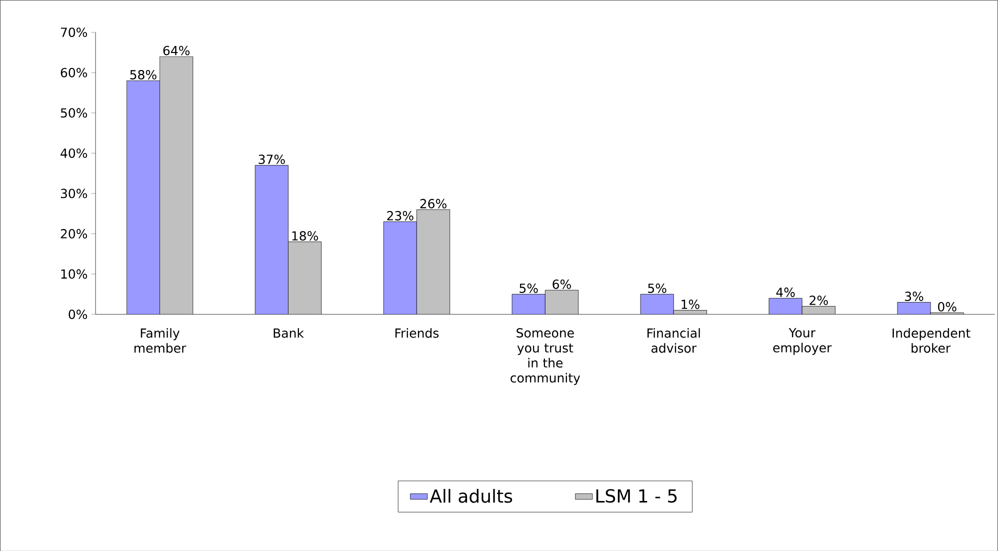  Describe the element at coordinates (305, 235) in the screenshot. I see `data-label: 18%` at that location.